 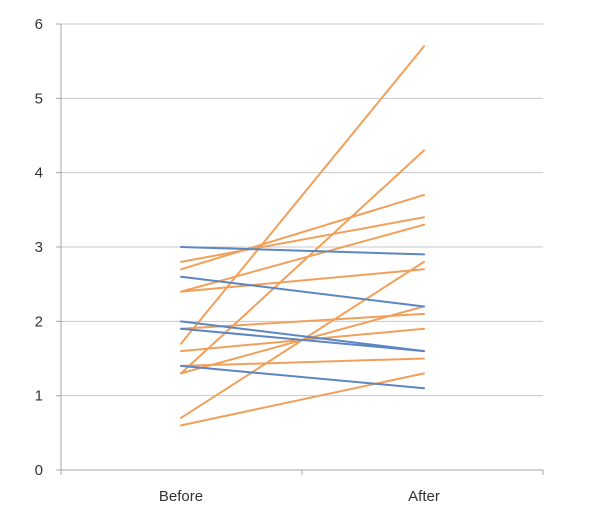 What do you see at coordinates (299, 496) in the screenshot?
I see `x-axis-tick-labels: Before After` at bounding box center [299, 496].